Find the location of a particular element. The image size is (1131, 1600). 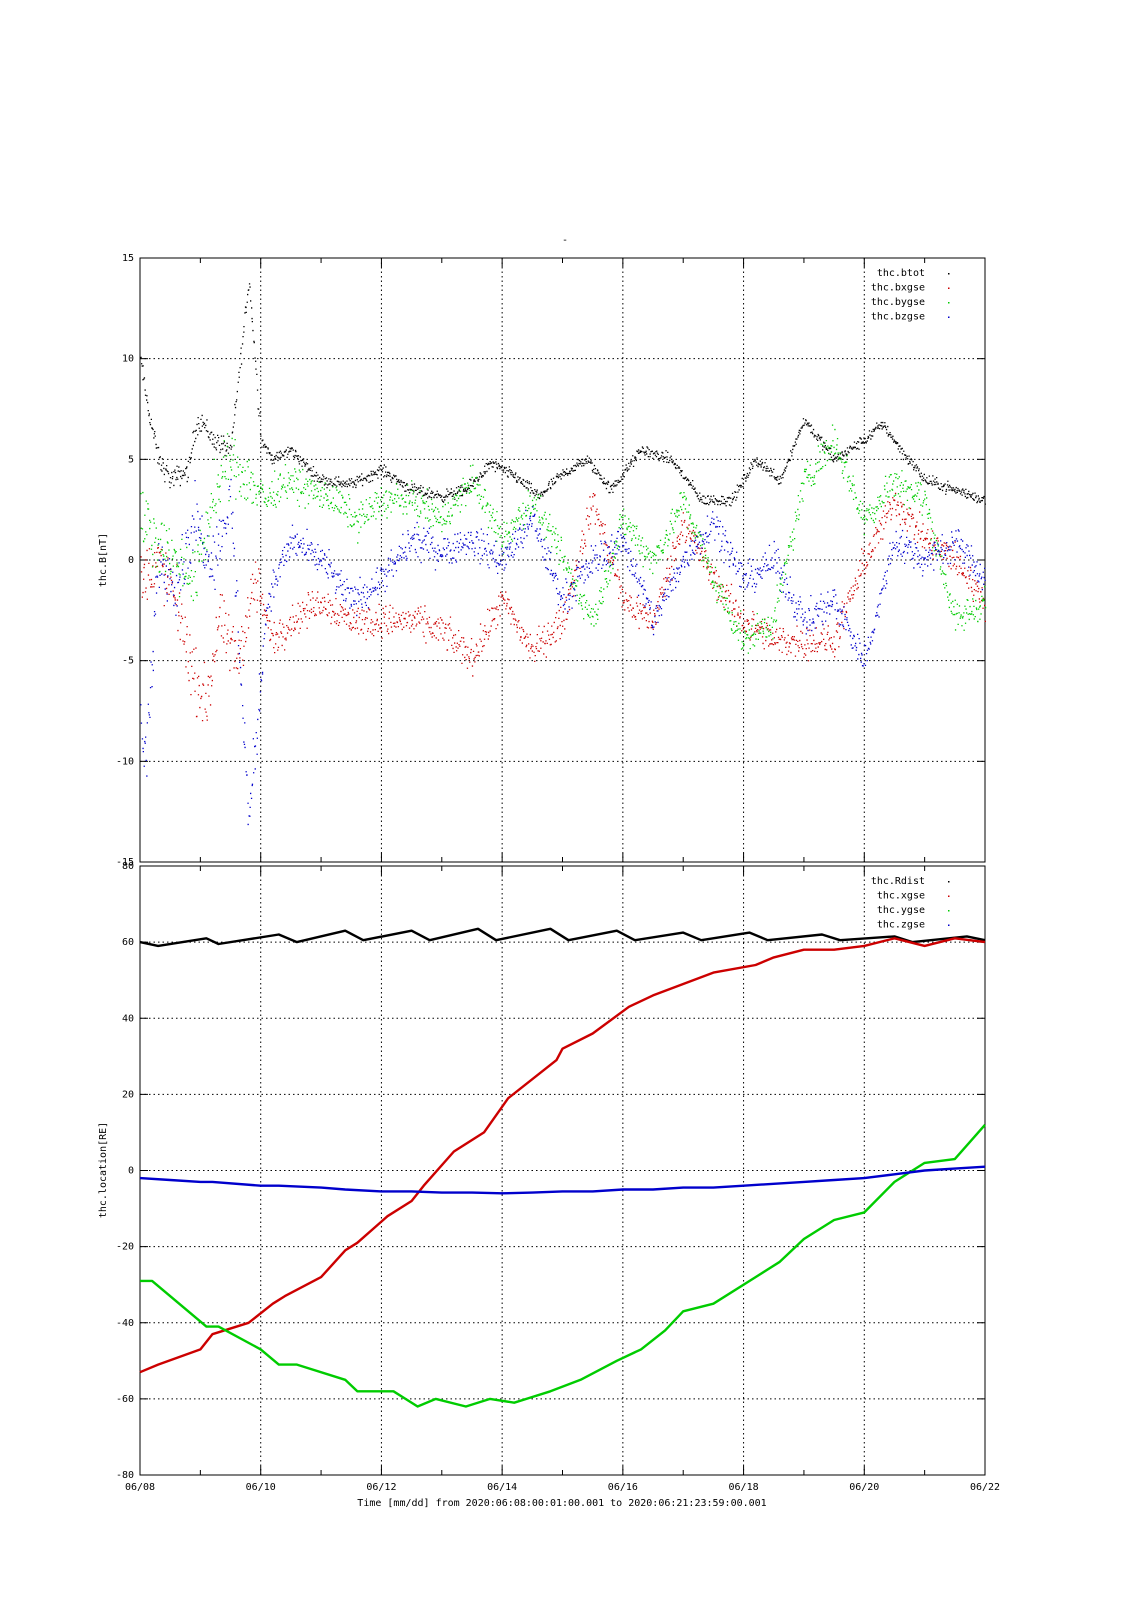

legend: thc.btot thc.bxgse thc.bygse thc.bzgse is located at coordinates (910, 295).